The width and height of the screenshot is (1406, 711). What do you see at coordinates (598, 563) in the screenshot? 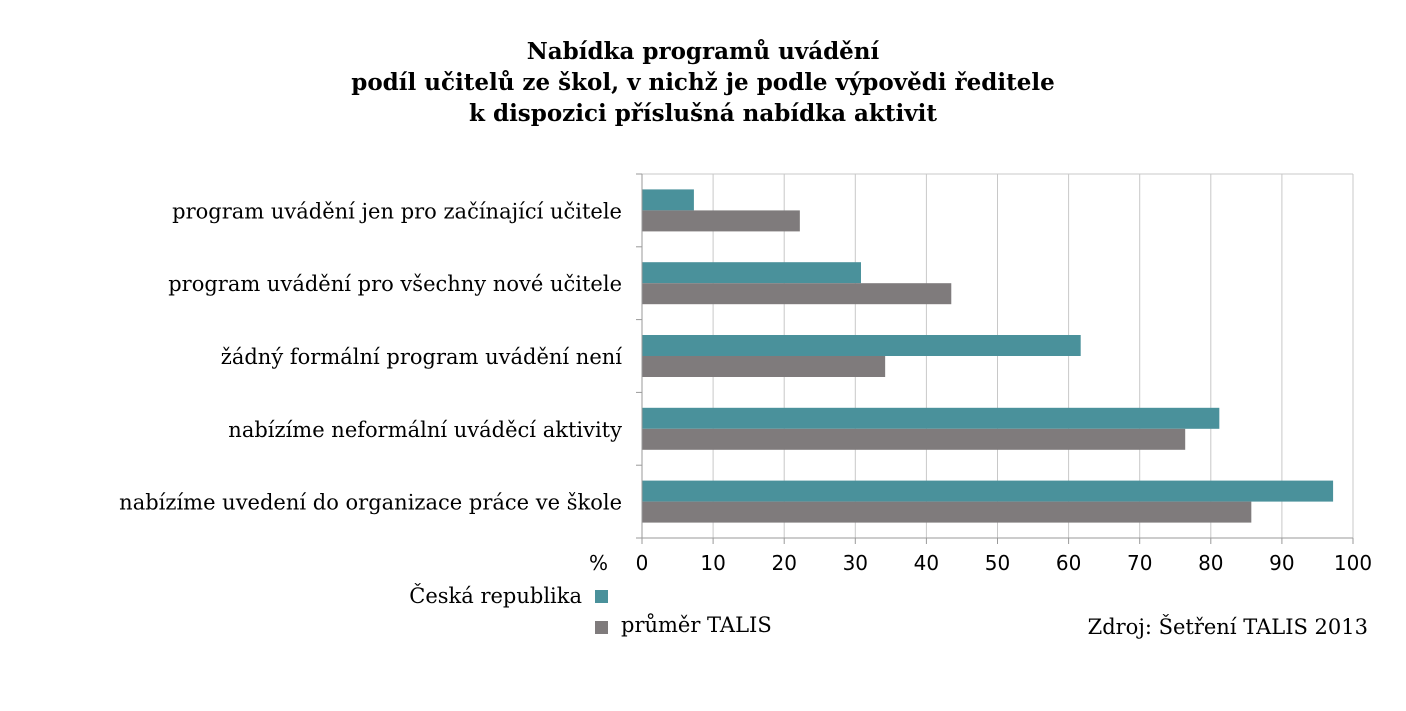
I see `x-axis-unit-label: %` at bounding box center [598, 563].